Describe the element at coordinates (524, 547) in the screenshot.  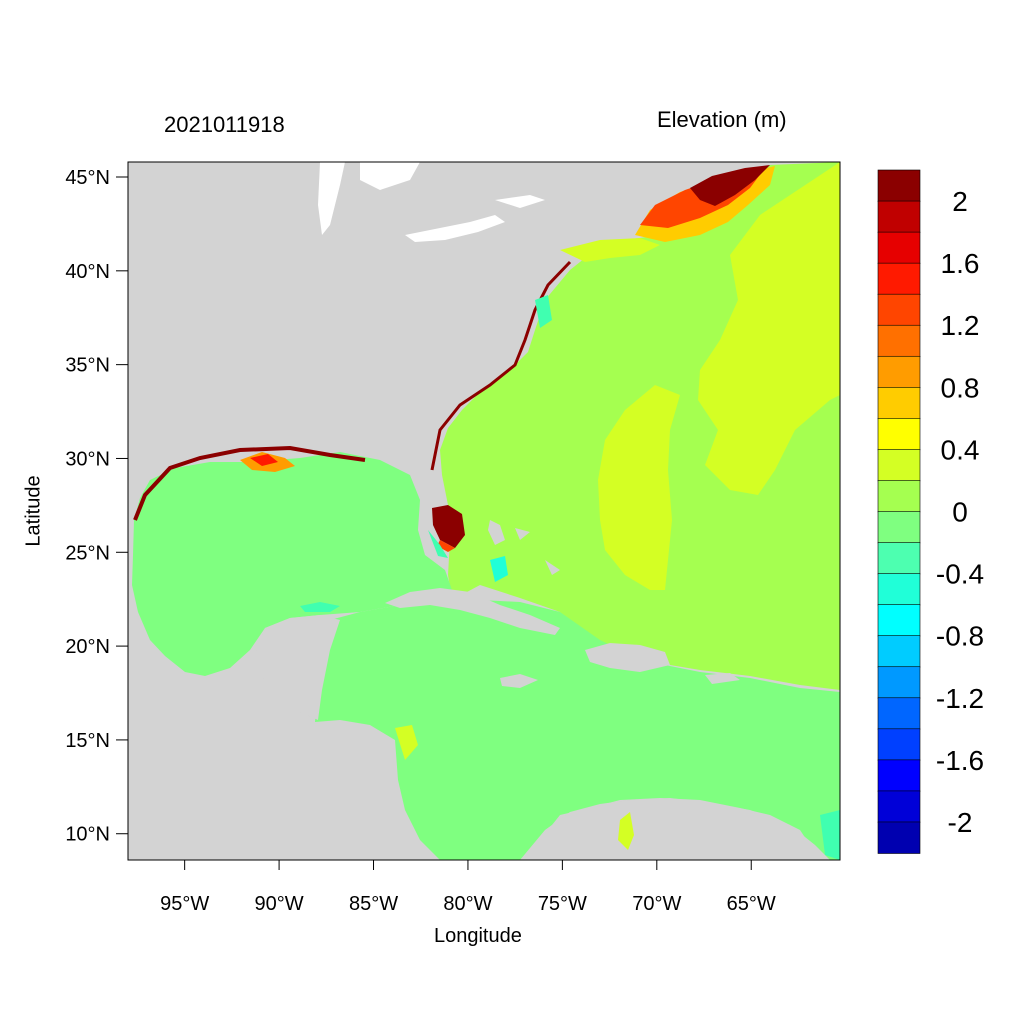
I see `bahamas` at that location.